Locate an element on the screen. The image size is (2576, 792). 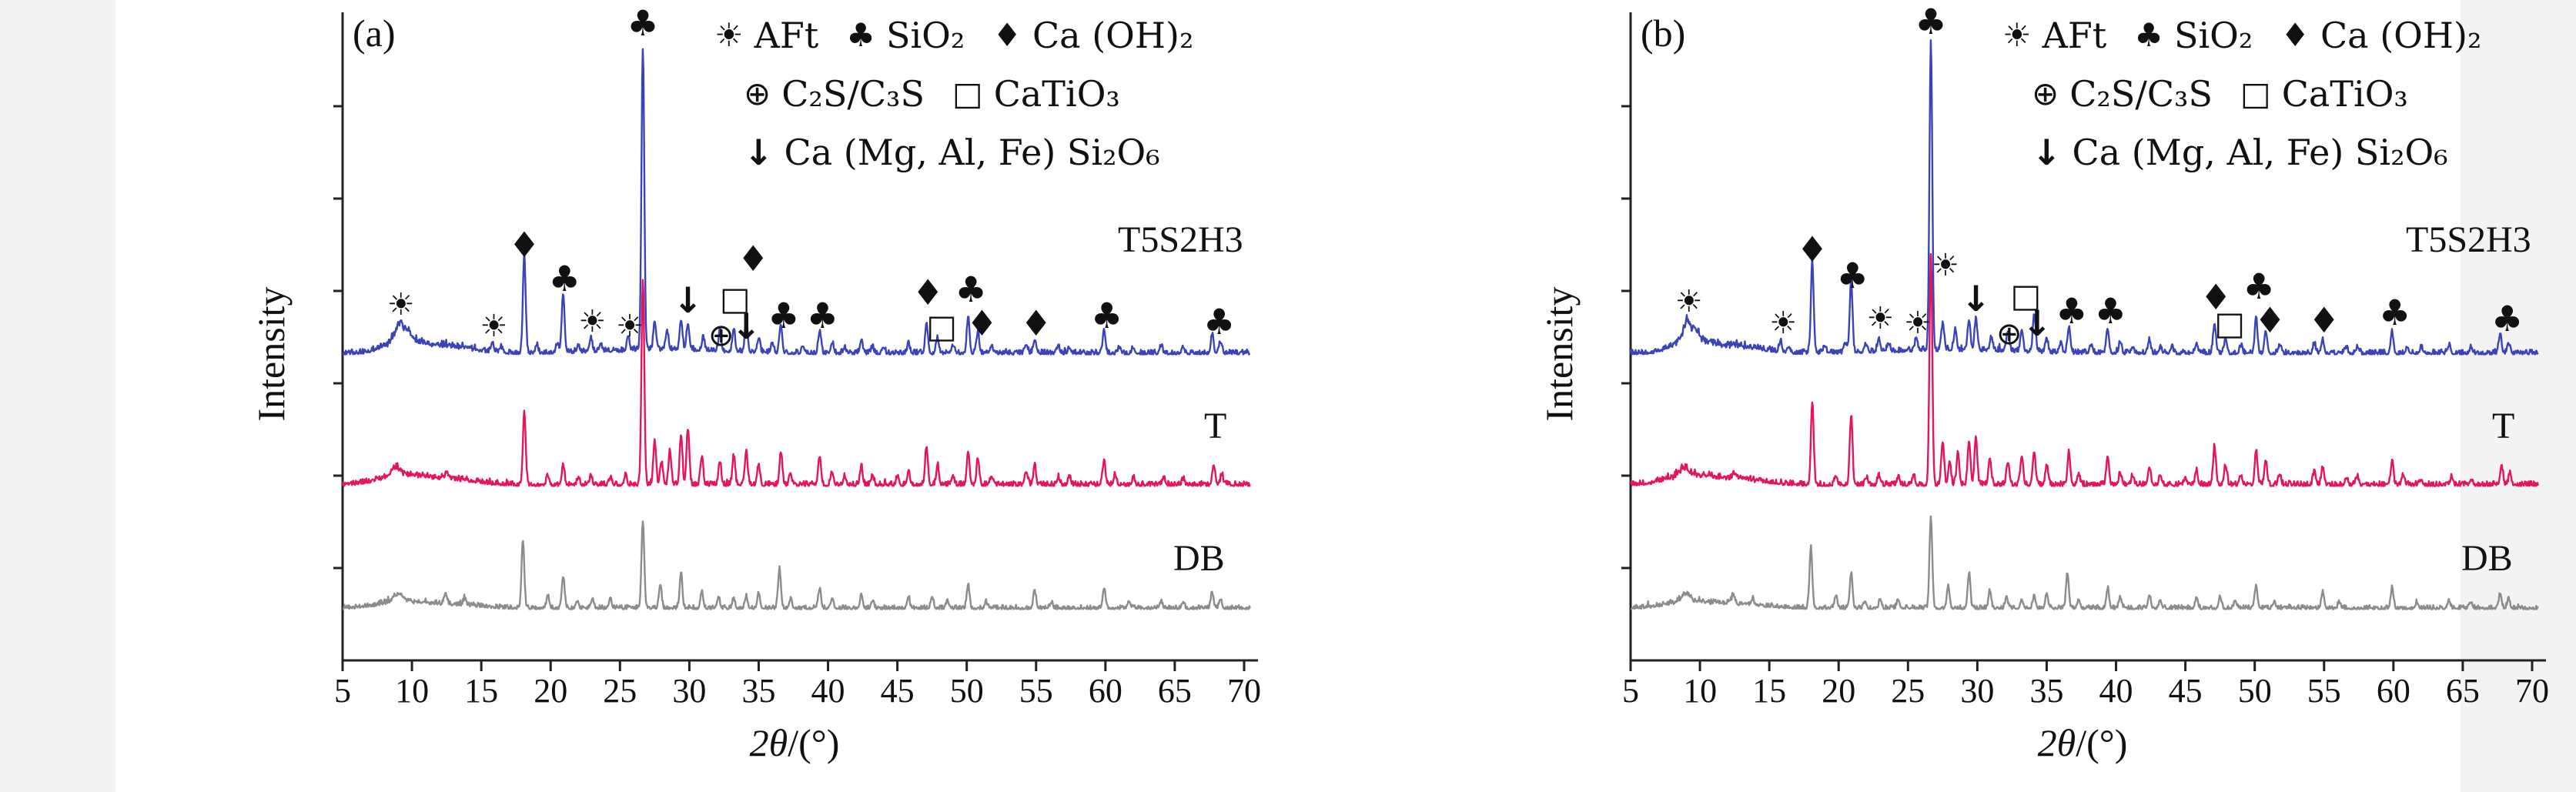
x-axis-title-symbol: 2θ is located at coordinates (769, 742).